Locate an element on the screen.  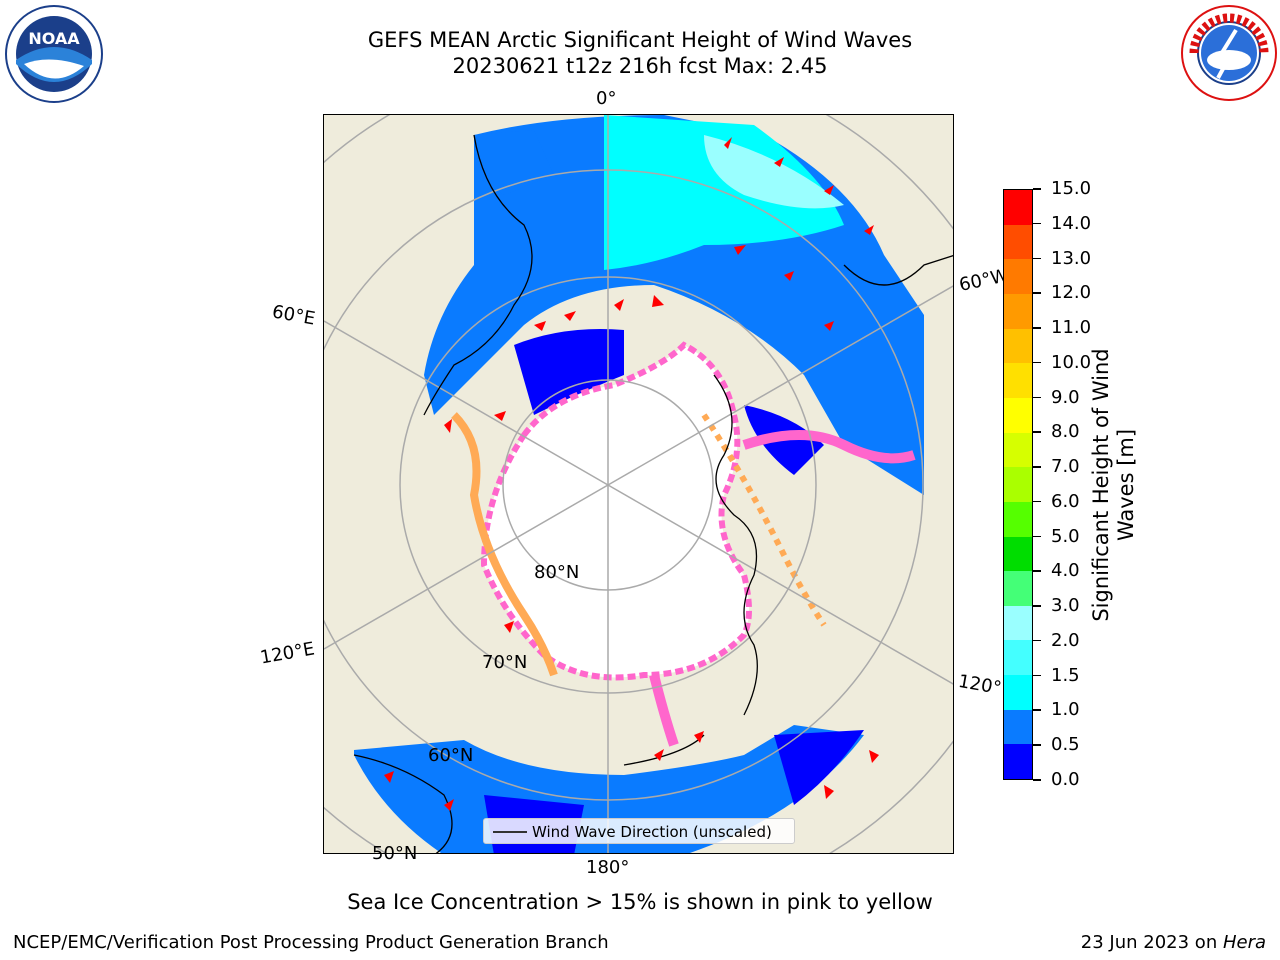
svg-text: NOAA is located at coordinates (54, 38).